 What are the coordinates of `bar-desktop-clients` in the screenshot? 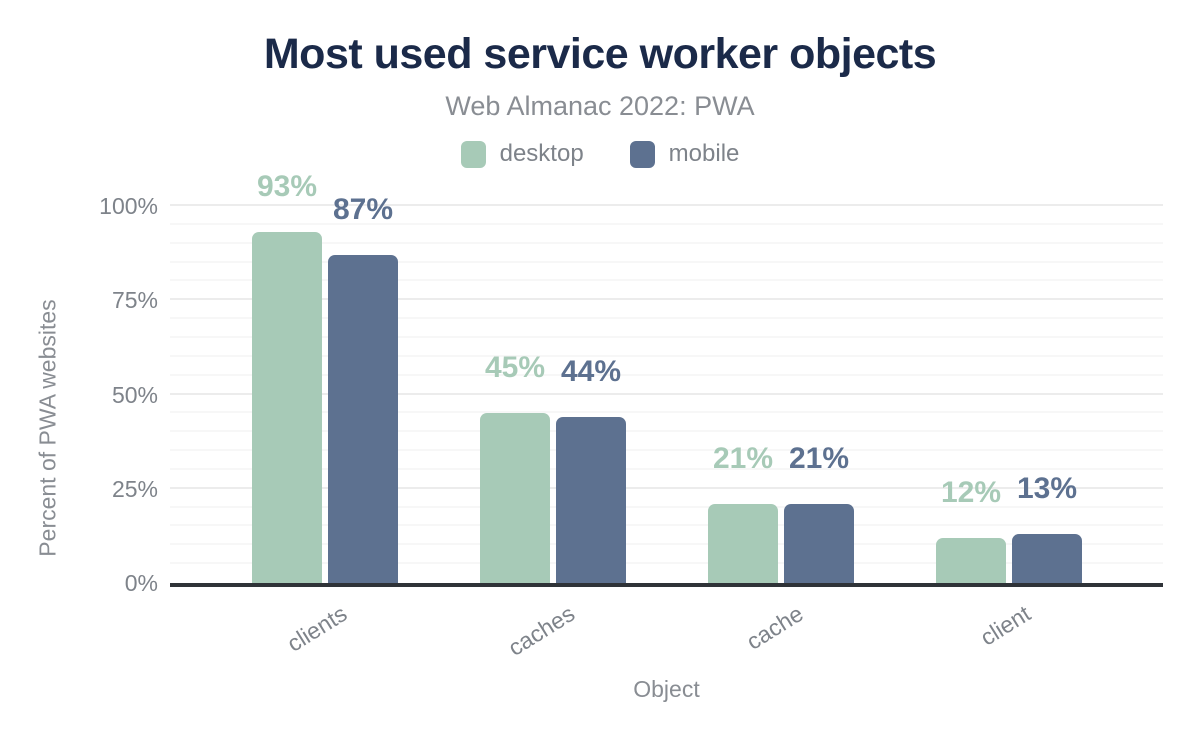 It's located at (287, 407).